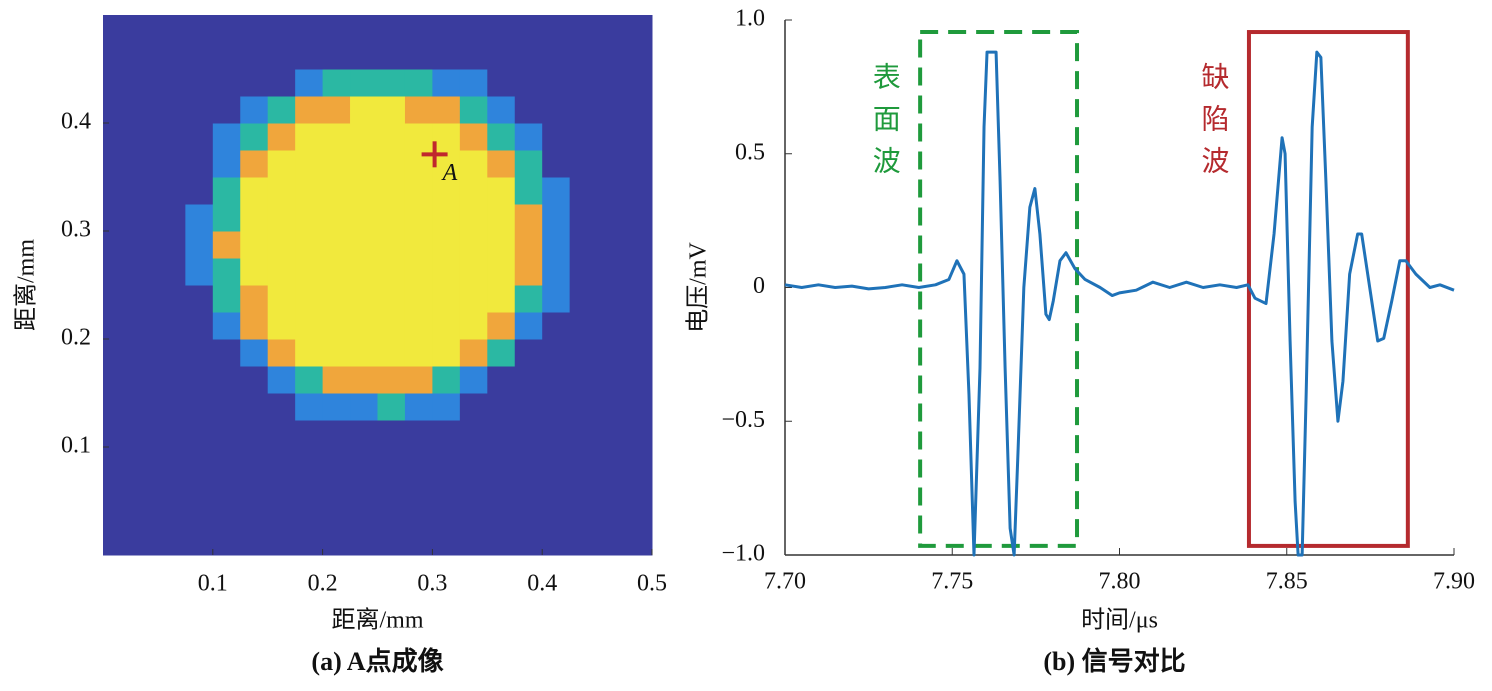 The height and width of the screenshot is (691, 1492). What do you see at coordinates (743, 420) in the screenshot?
I see `y-tick-label: −0.5` at bounding box center [743, 420].